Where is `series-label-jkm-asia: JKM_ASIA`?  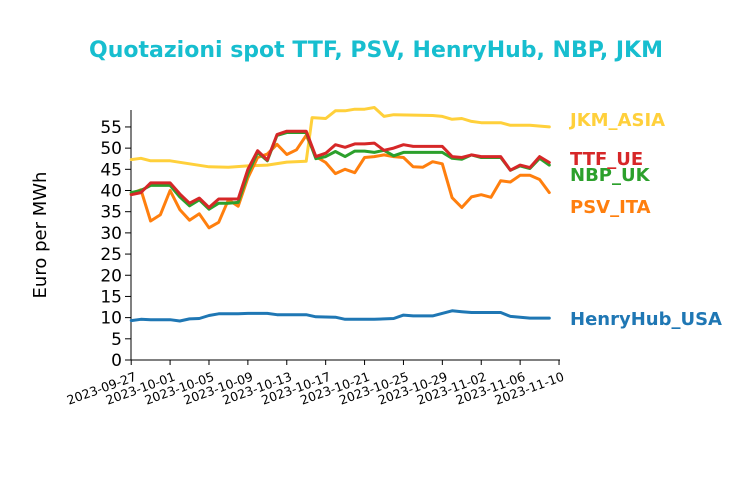 series-label-jkm-asia: JKM_ASIA is located at coordinates (616, 120).